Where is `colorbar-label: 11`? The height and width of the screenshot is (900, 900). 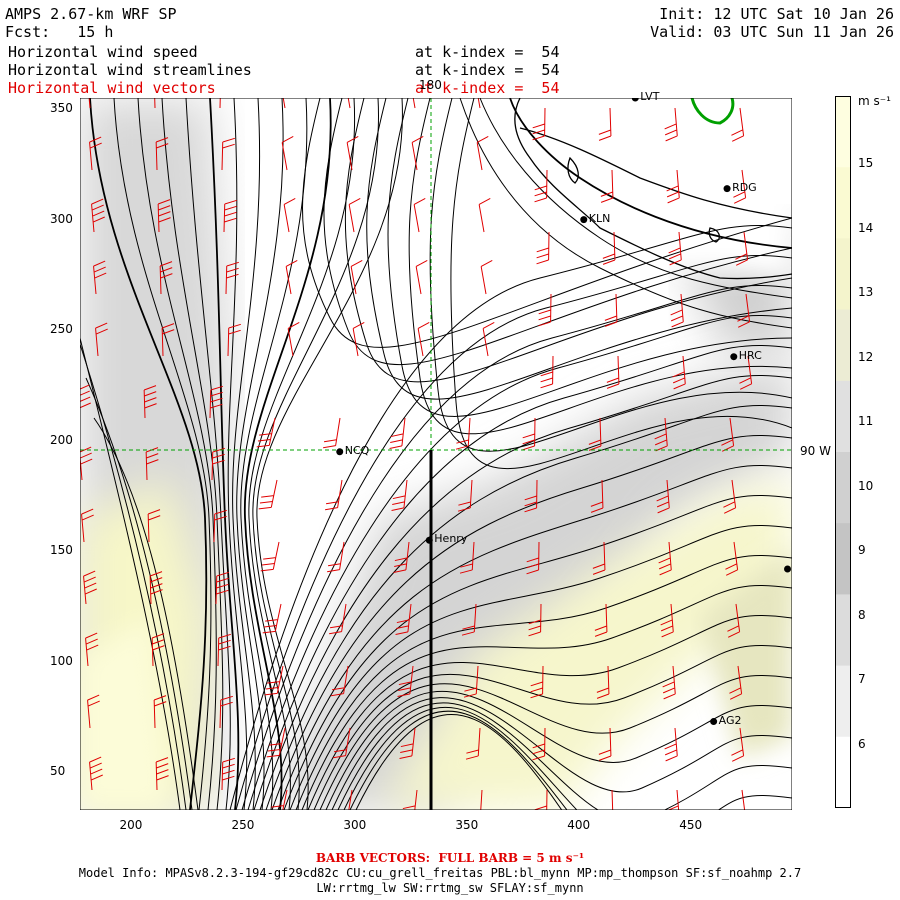
colorbar-label: 11 is located at coordinates (866, 421).